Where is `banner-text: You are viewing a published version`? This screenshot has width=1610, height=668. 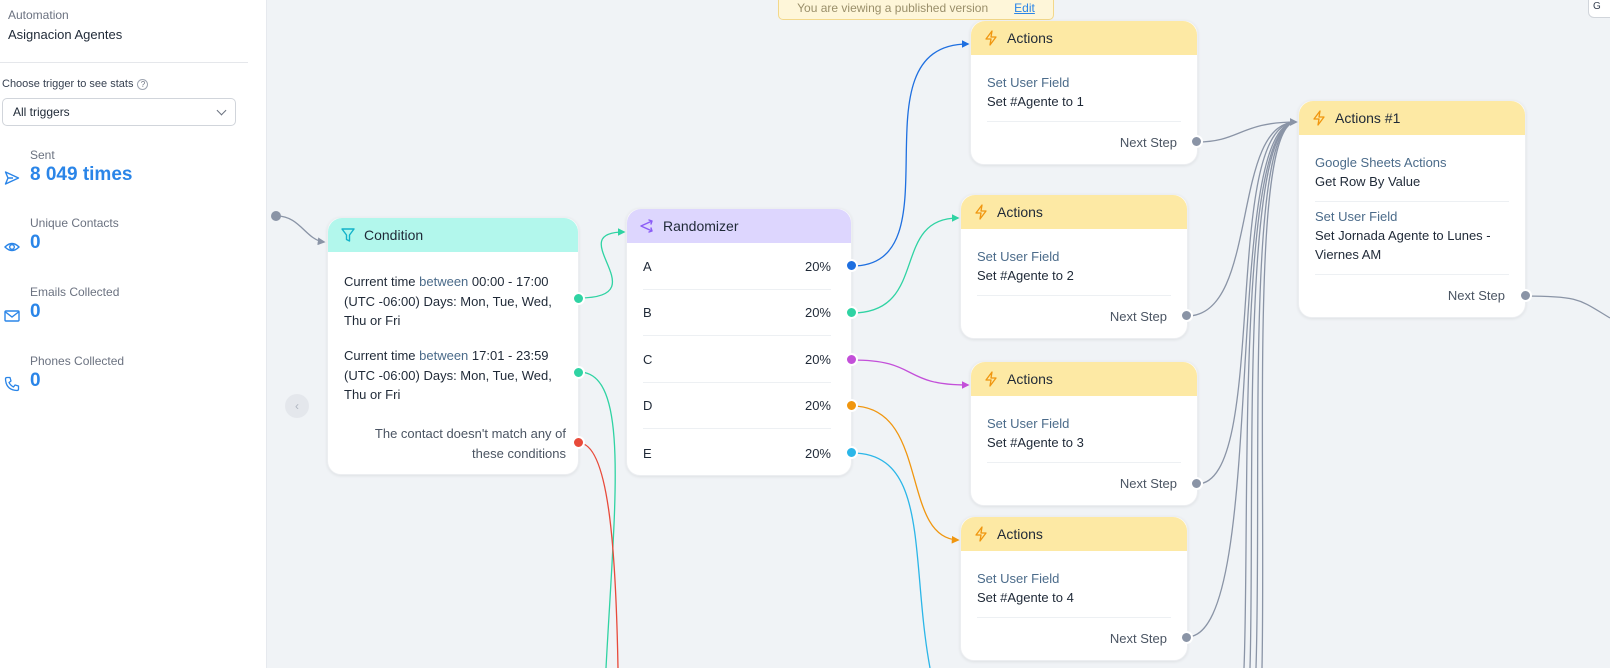 banner-text: You are viewing a published version is located at coordinates (893, 8).